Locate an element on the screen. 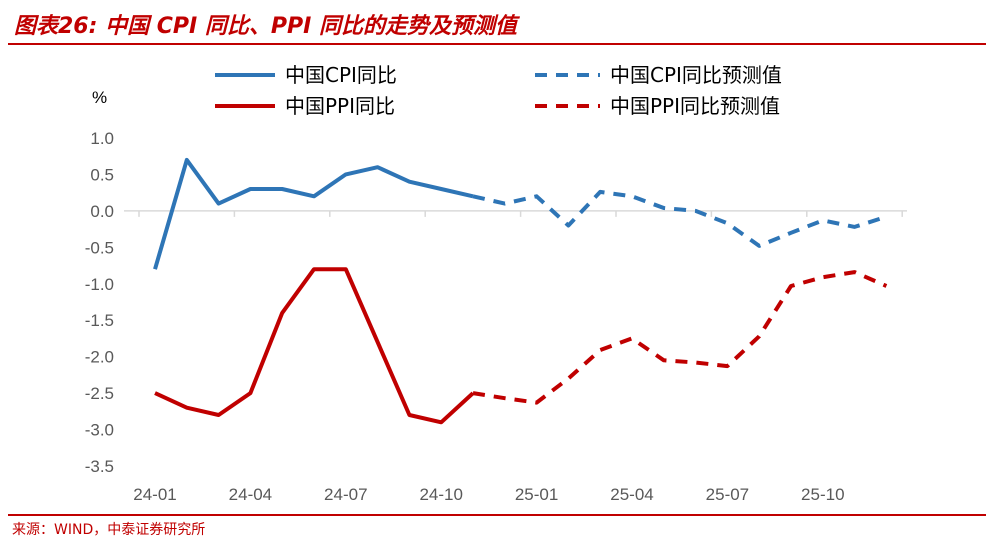 Image resolution: width=994 pixels, height=541 pixels. y-axis: 1.0 0.5 0.0 -0.5 -1.0 -1.5 -2.0 -2.5 -3.0 -3.5 is located at coordinates (99, 302).